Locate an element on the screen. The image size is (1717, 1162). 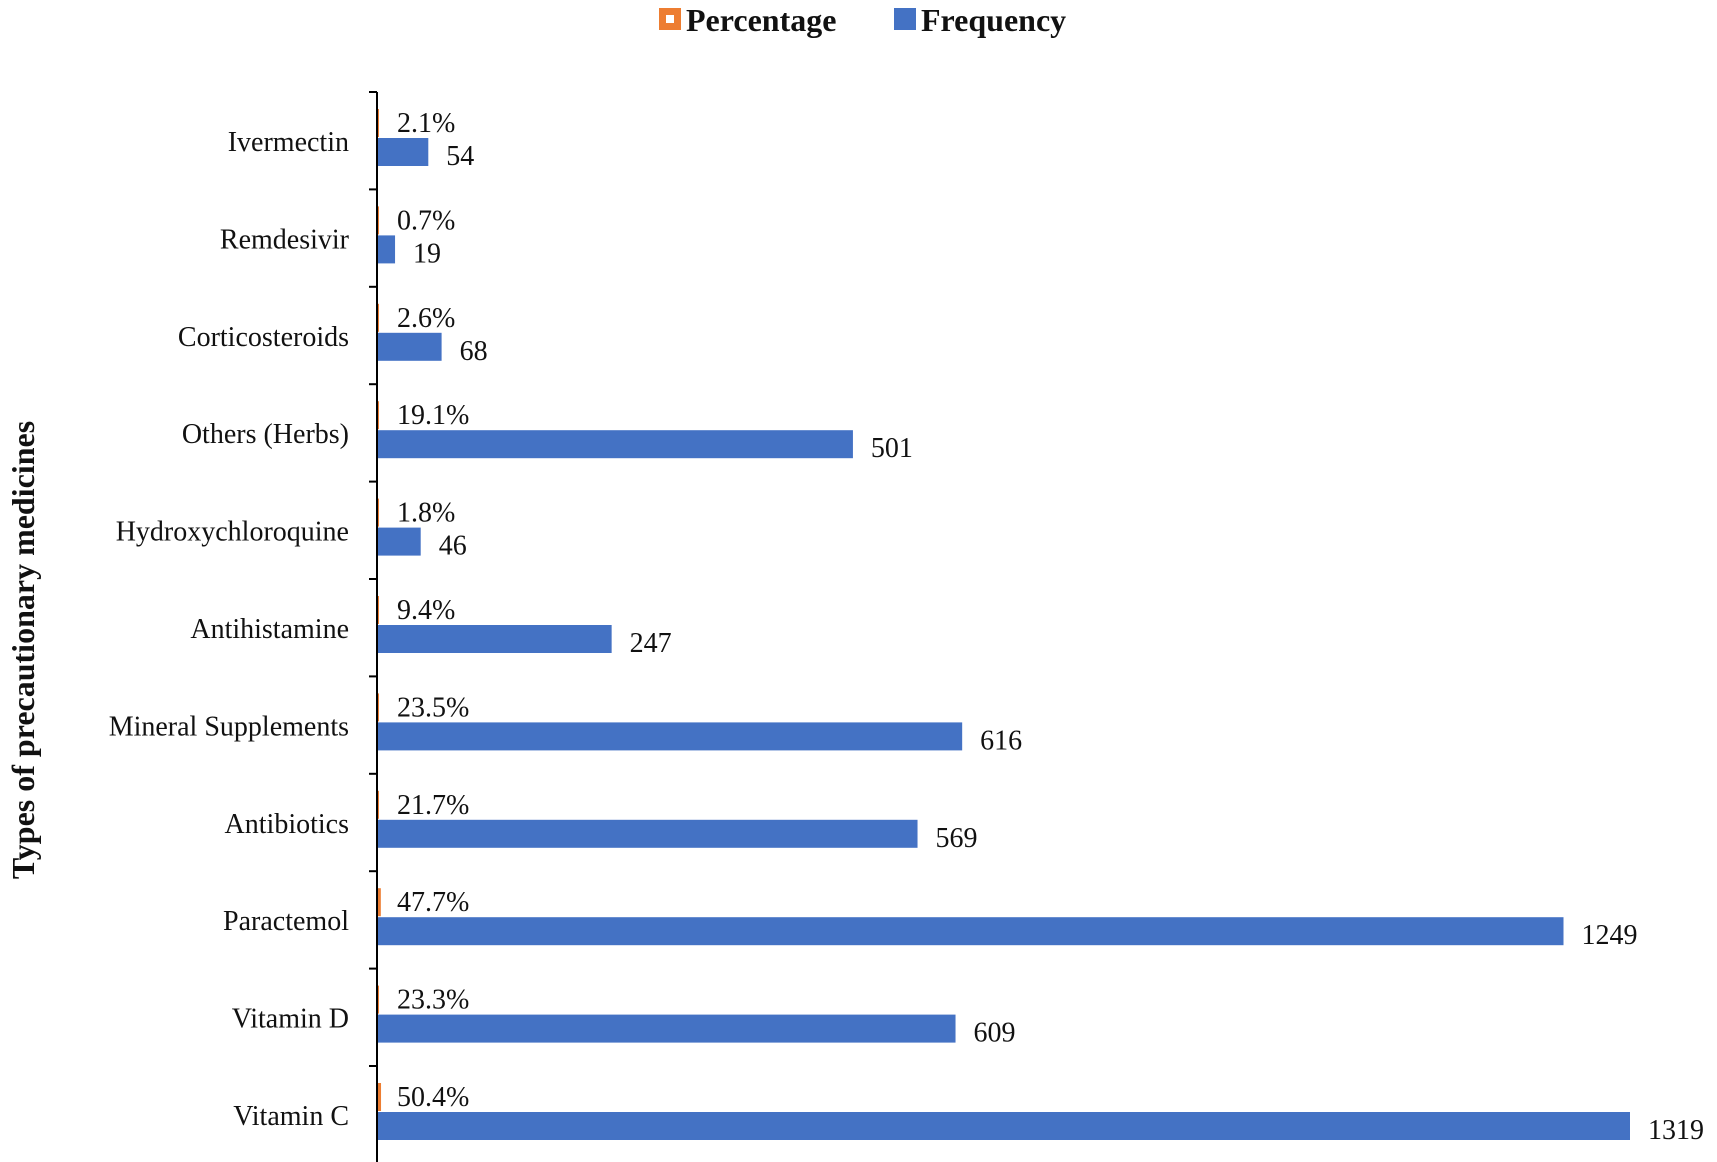
data-label-frequency: 1319 is located at coordinates (1676, 1130).